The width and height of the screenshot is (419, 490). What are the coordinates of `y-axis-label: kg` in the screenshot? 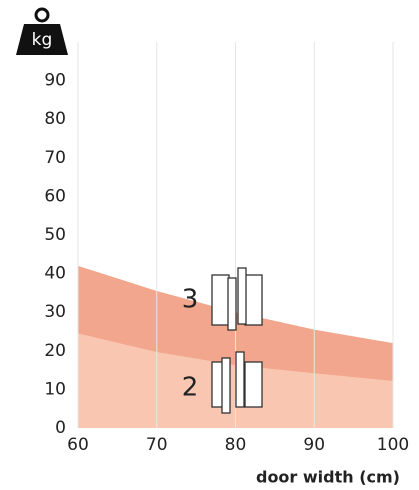 It's located at (42, 40).